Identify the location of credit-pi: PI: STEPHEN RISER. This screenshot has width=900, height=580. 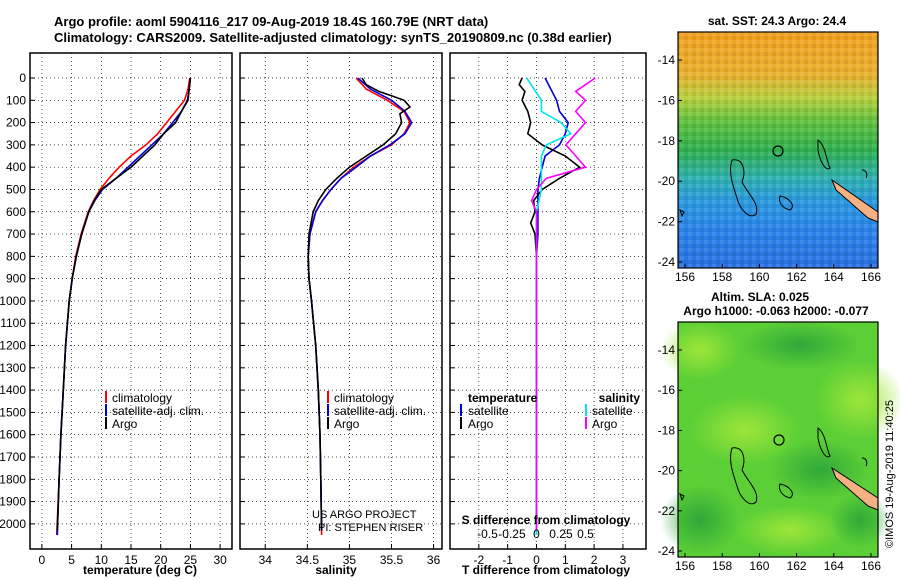
(370, 528).